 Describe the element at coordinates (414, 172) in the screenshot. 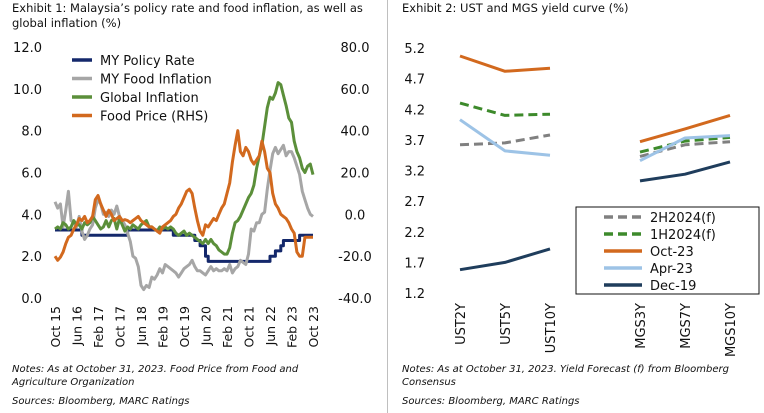

I see `y-tick-label: 3.2` at that location.